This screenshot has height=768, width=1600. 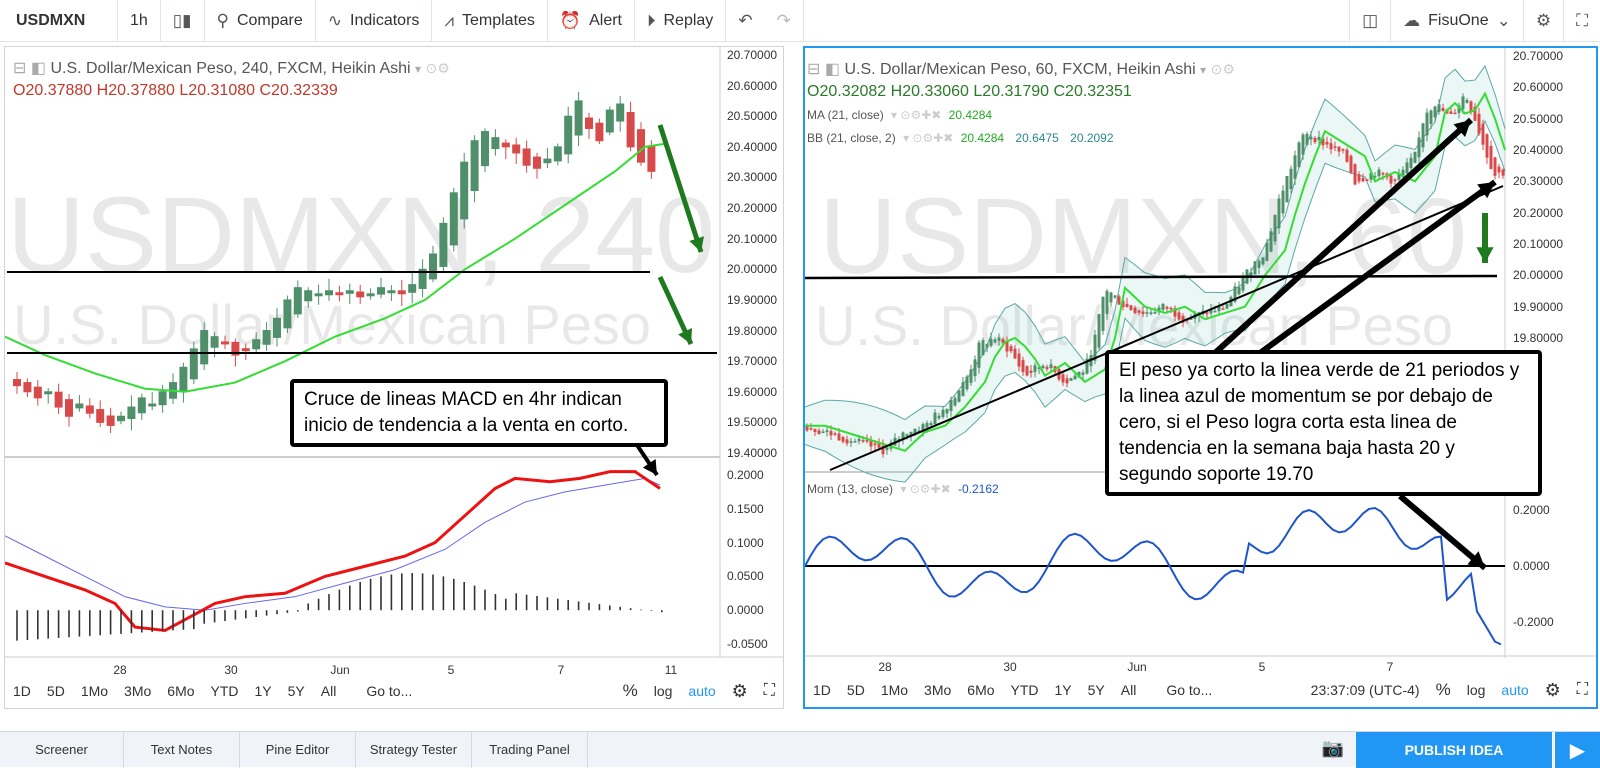 I want to click on publish-idea-button: PUBLISH IDEA, so click(x=1454, y=750).